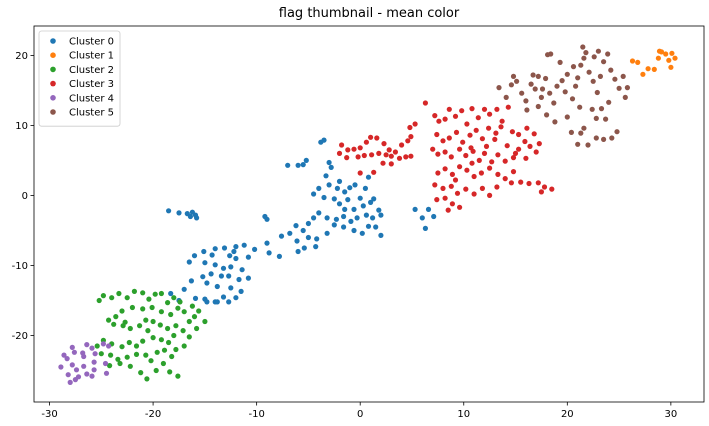 The image size is (709, 426). What do you see at coordinates (256, 414) in the screenshot?
I see `x-tick-label: -10` at bounding box center [256, 414].